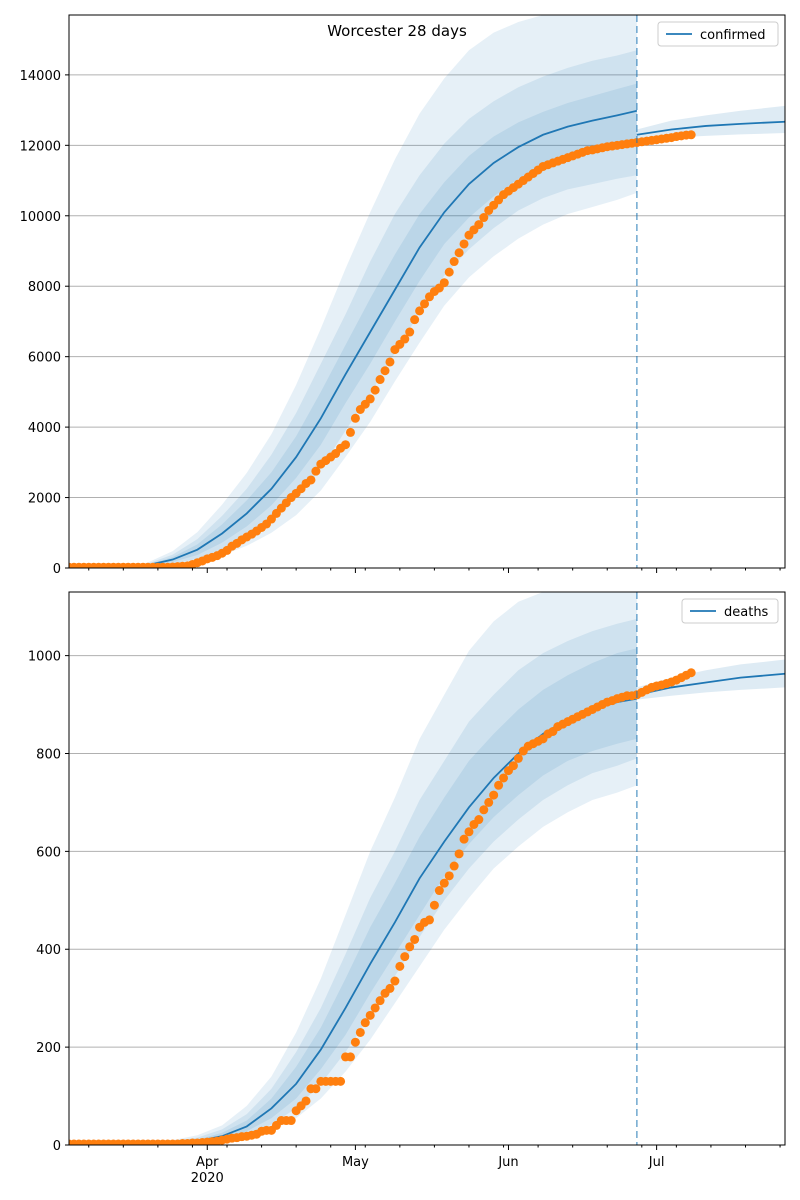  What do you see at coordinates (48, 1048) in the screenshot?
I see `deaths-y-tick-label: 200` at bounding box center [48, 1048].